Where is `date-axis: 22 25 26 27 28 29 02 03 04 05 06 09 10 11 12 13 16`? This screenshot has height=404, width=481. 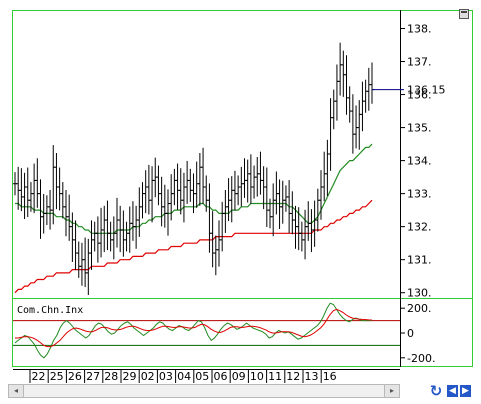
date-axis: 22 25 26 27 28 29 02 03 04 05 06 09 10 11 12 13 16 is located at coordinates (206, 376).